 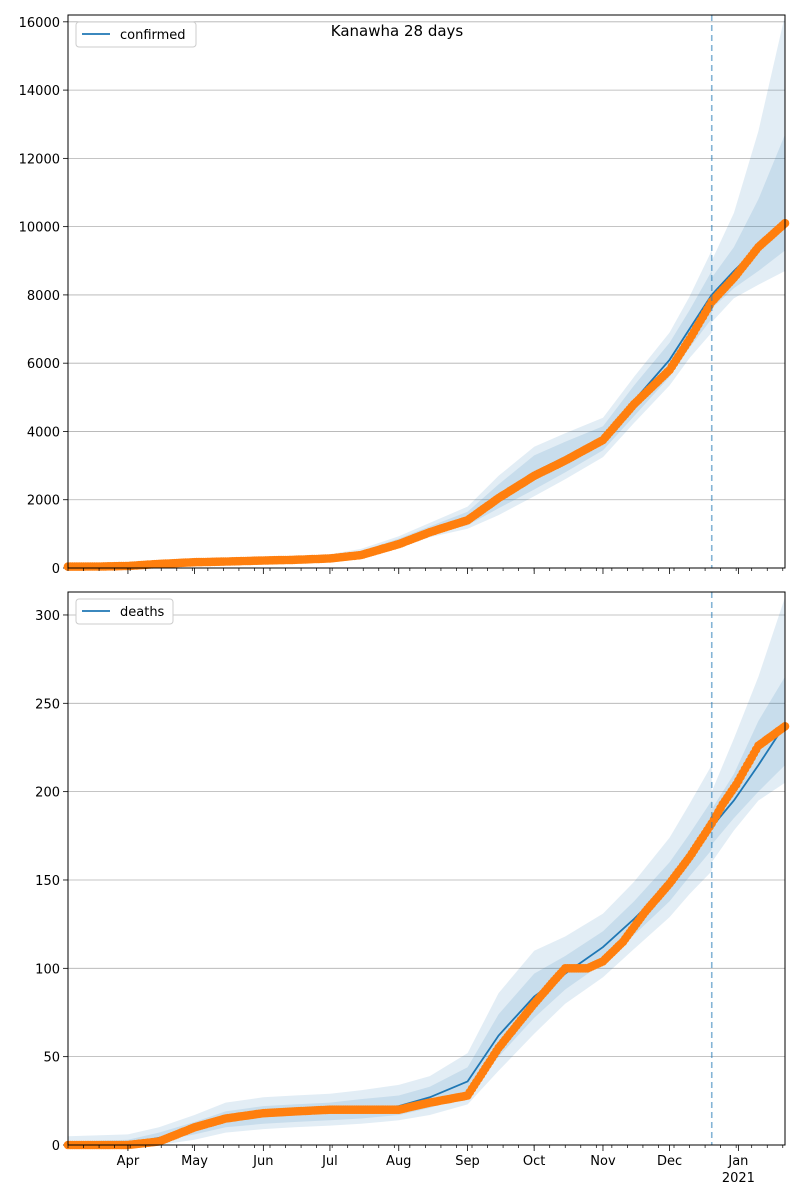 I want to click on y-tick-label: 100, so click(x=47, y=969).